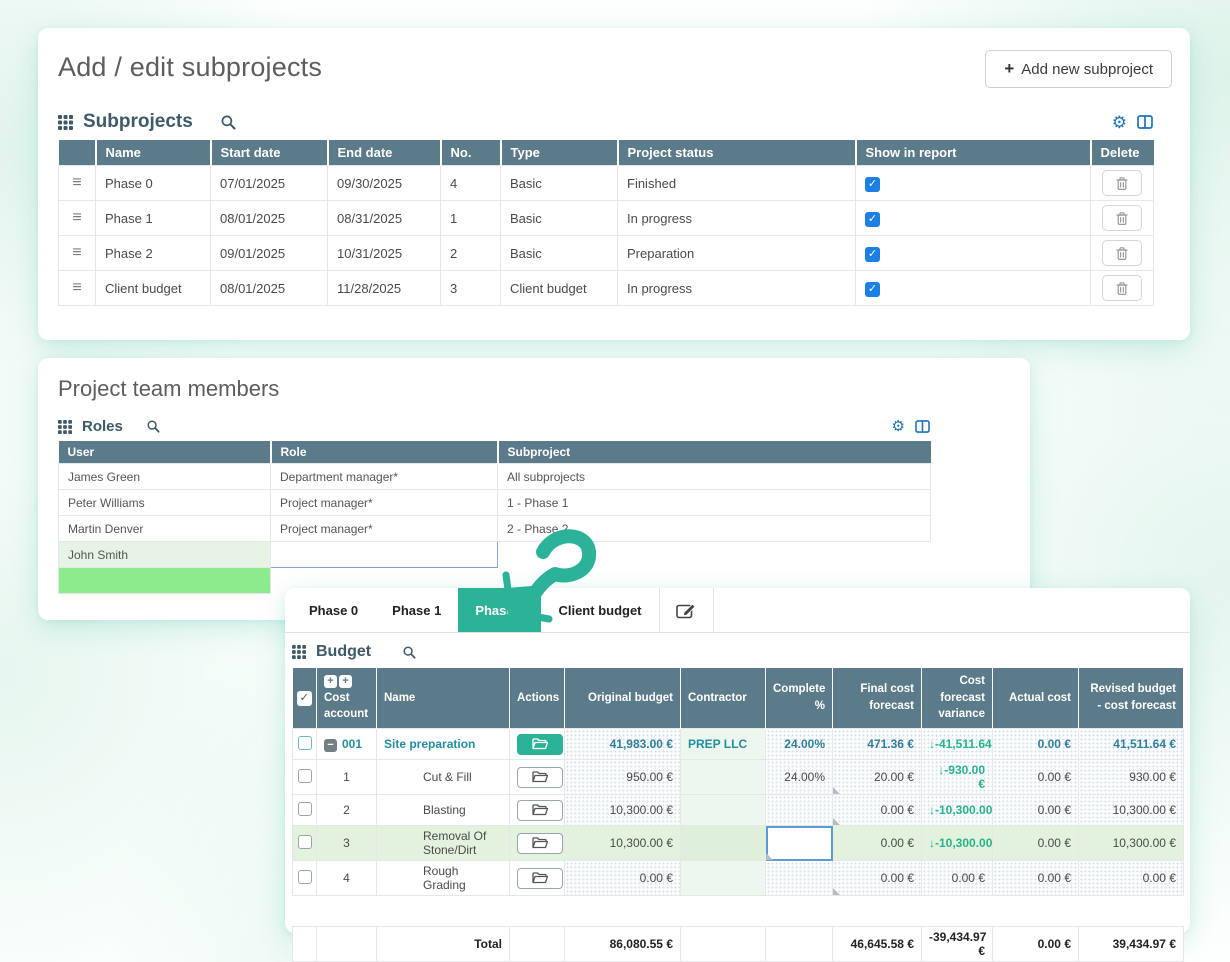 The height and width of the screenshot is (962, 1230). I want to click on collapse-icon: −, so click(330, 745).